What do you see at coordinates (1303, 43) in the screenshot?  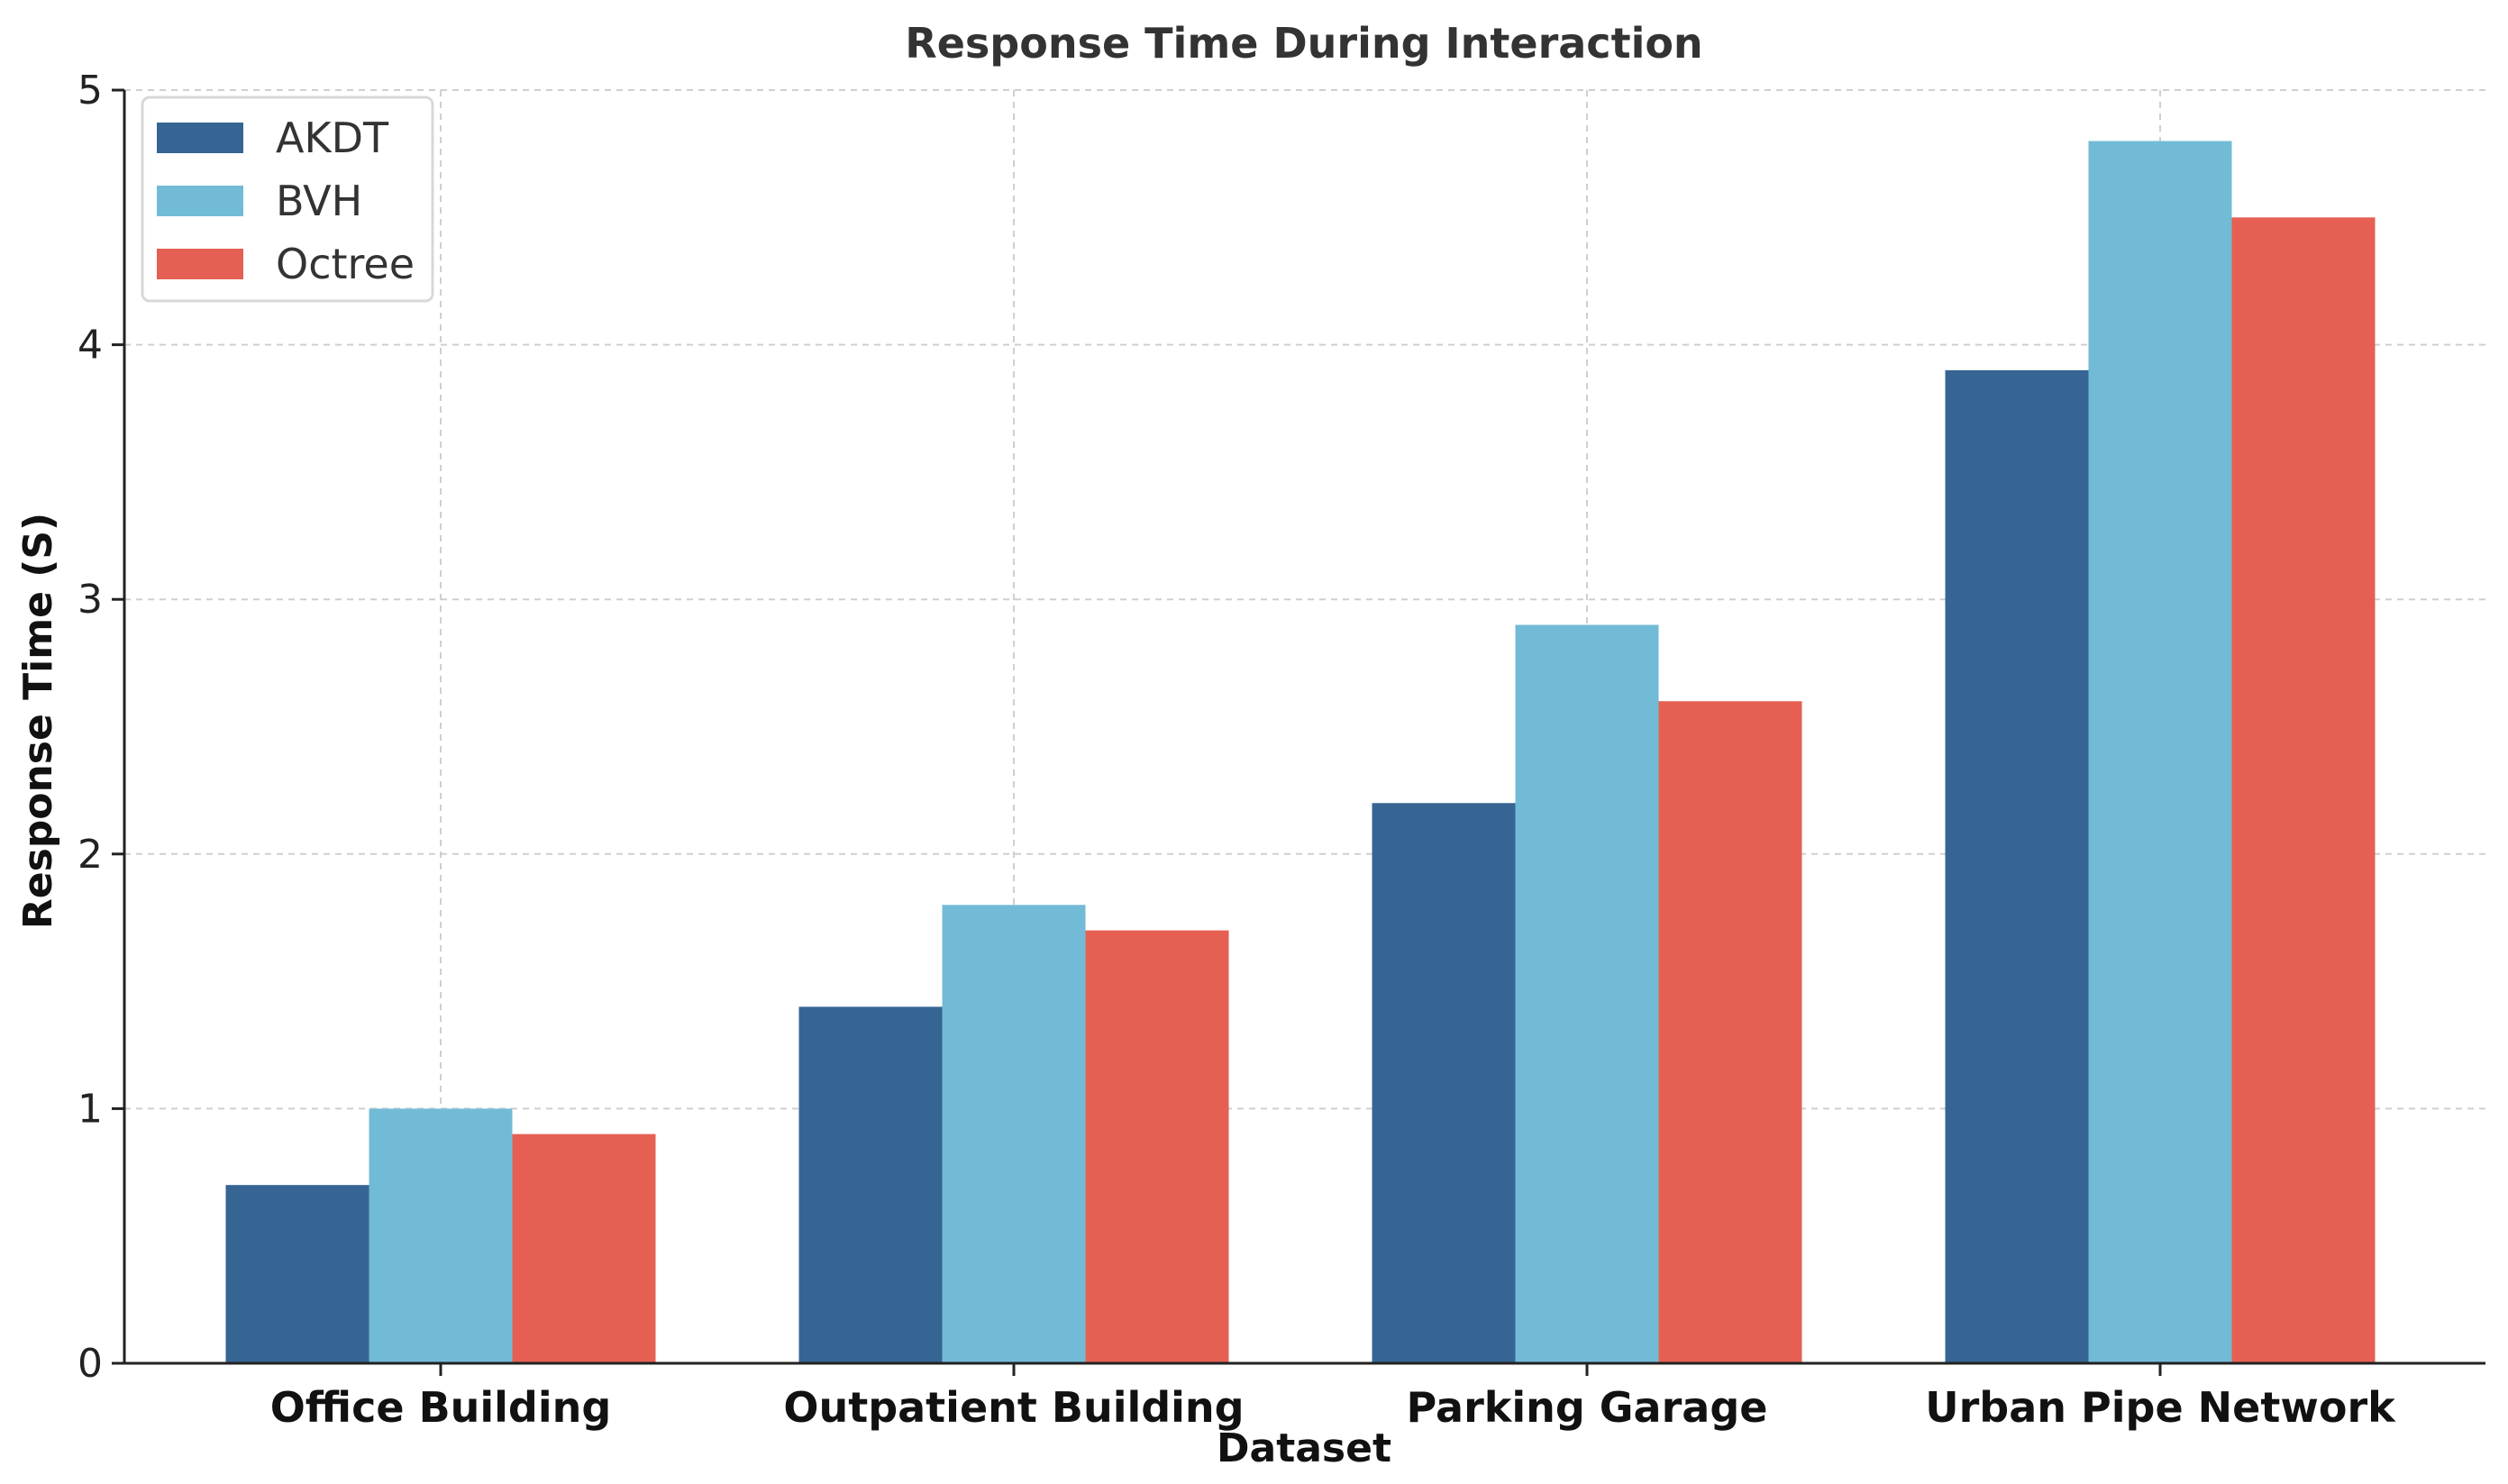 I see `chart-title: Response Time During Interaction` at bounding box center [1303, 43].